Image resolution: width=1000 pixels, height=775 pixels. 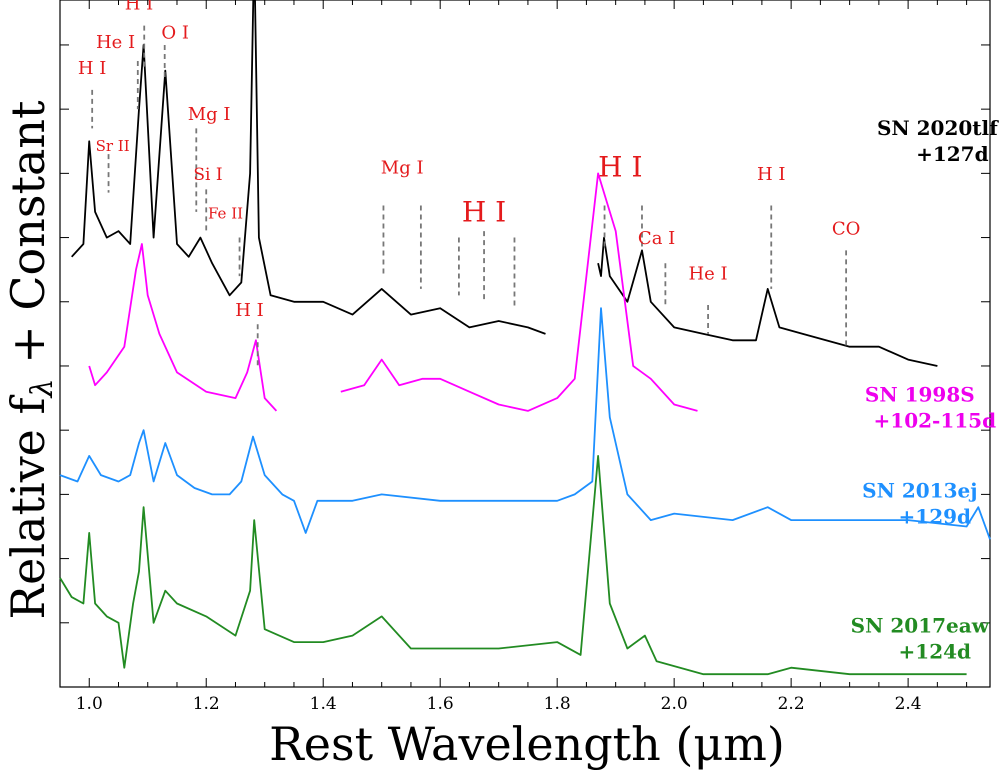 What do you see at coordinates (791, 704) in the screenshot?
I see `x-tick-label: 2.2` at bounding box center [791, 704].